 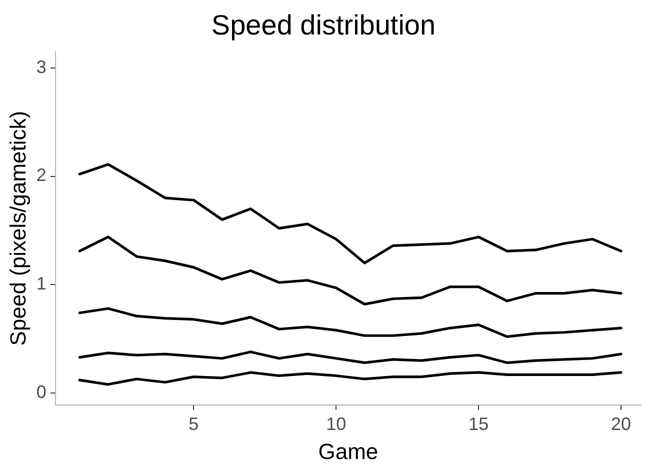 What do you see at coordinates (41, 175) in the screenshot?
I see `y-tick-label: 2` at bounding box center [41, 175].